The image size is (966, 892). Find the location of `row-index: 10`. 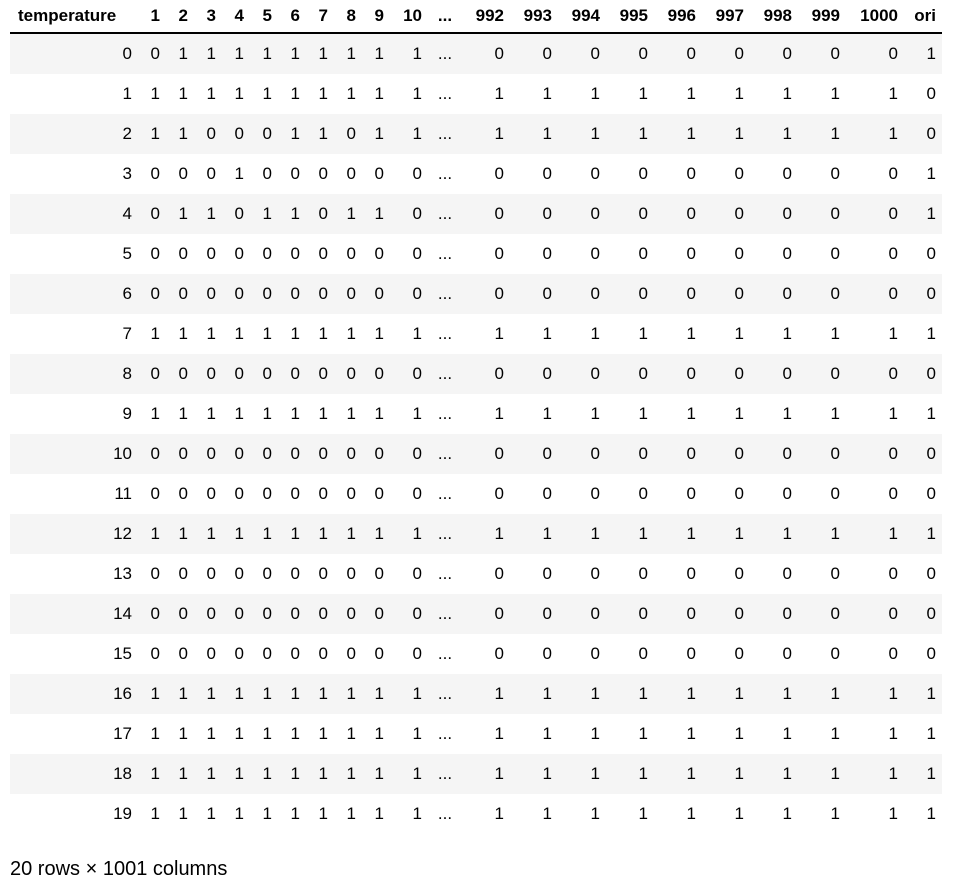

row-index: 10 is located at coordinates (122, 453).